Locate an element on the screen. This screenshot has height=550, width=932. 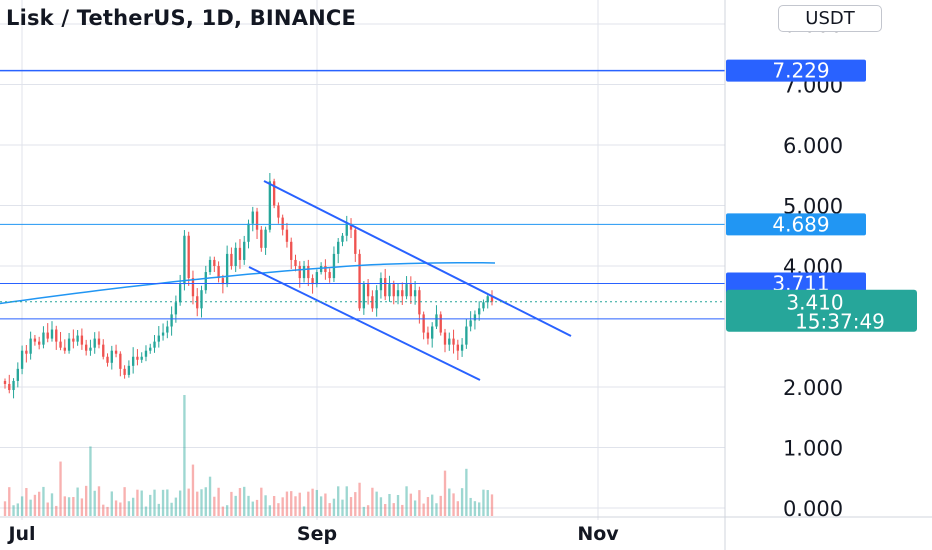
level-label-box is located at coordinates (796, 224).